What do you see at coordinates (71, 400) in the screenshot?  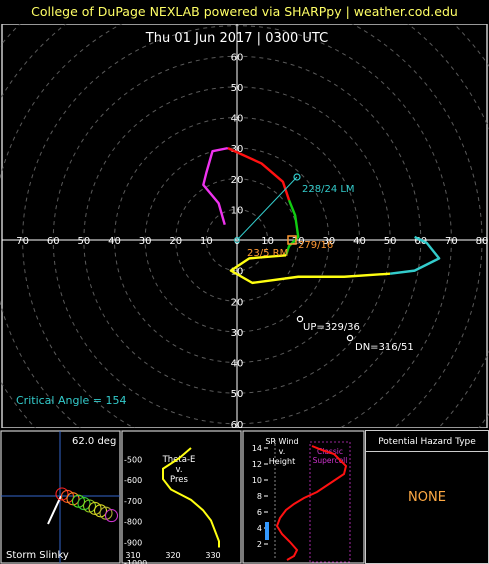 I see `critical-angle-label: Critical Angle = 154` at bounding box center [71, 400].